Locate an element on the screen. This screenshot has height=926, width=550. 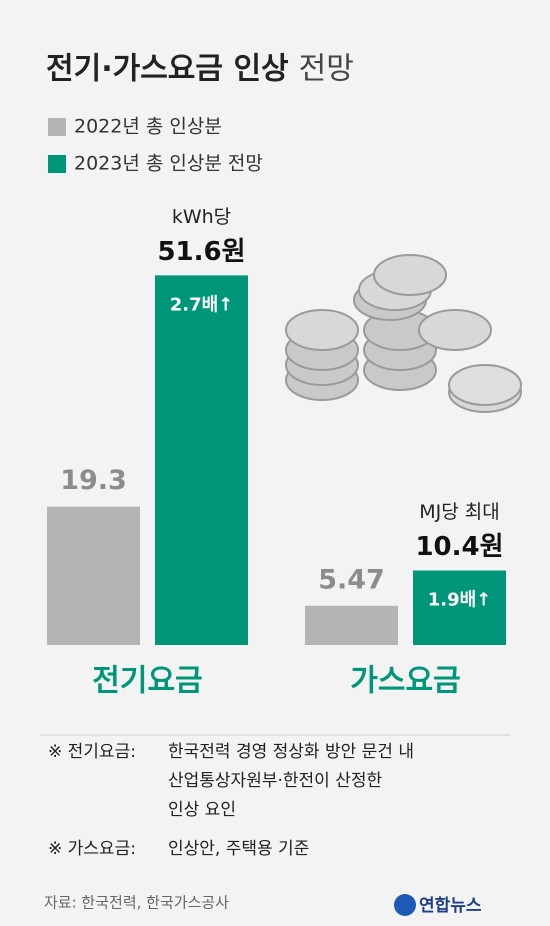
value-label: 51.6원 is located at coordinates (201, 252).